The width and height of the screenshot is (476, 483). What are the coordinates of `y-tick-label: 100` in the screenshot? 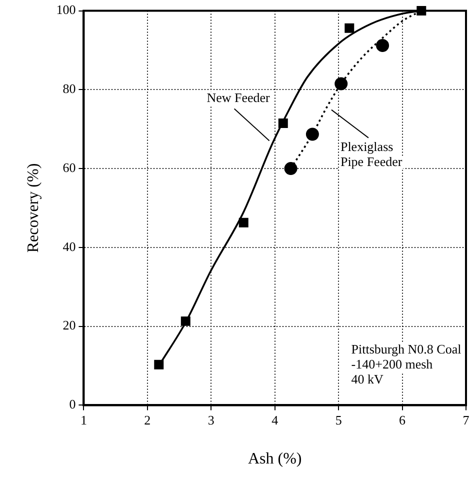 It's located at (66, 10).